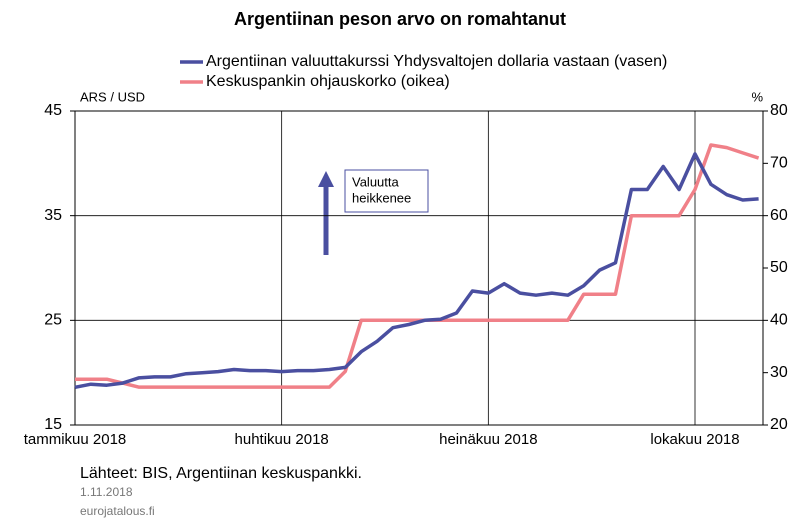 Image resolution: width=801 pixels, height=524 pixels. What do you see at coordinates (694, 439) in the screenshot?
I see `x-tick-label: lokakuu 2018` at bounding box center [694, 439].